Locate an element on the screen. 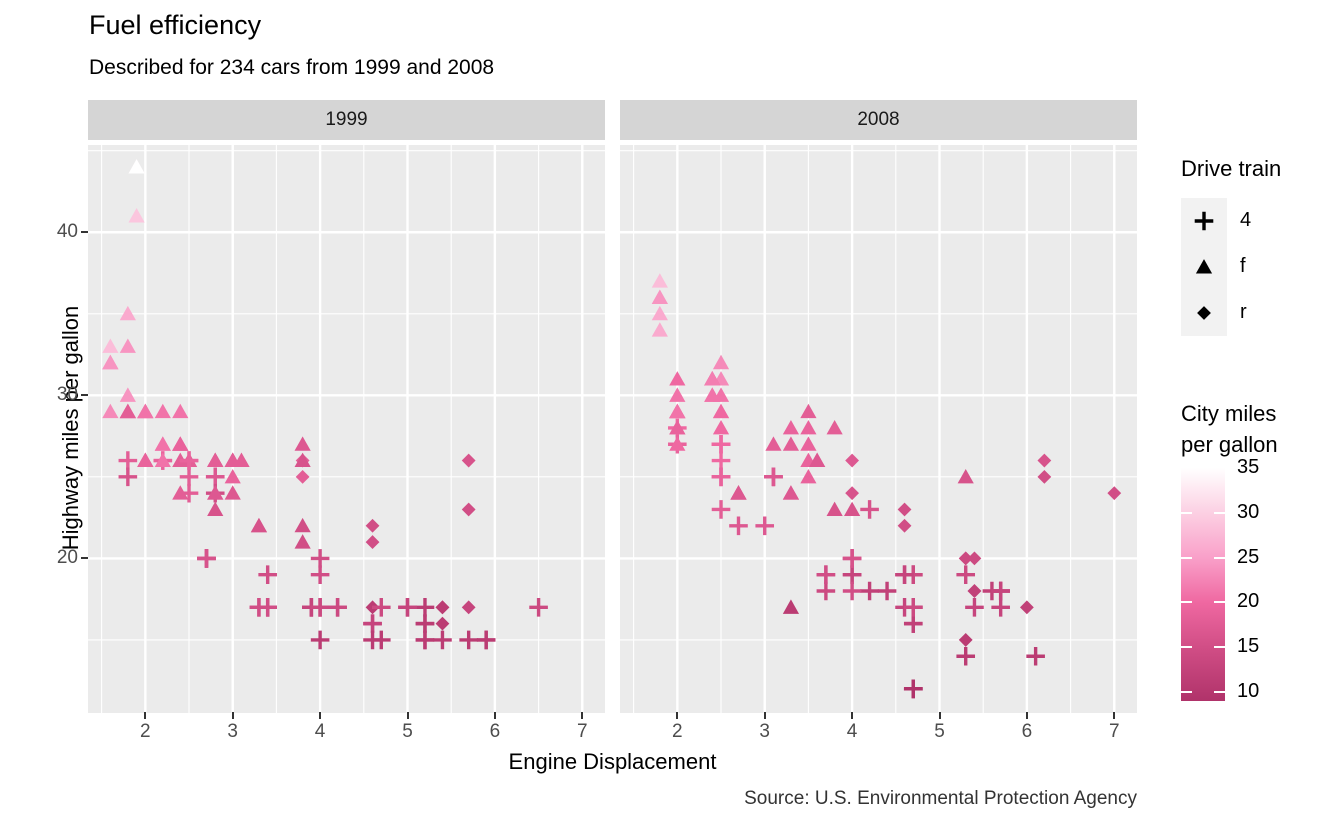 Image resolution: width=1344 pixels, height=830 pixels. facet-strip-1999: 1999 is located at coordinates (346, 120).